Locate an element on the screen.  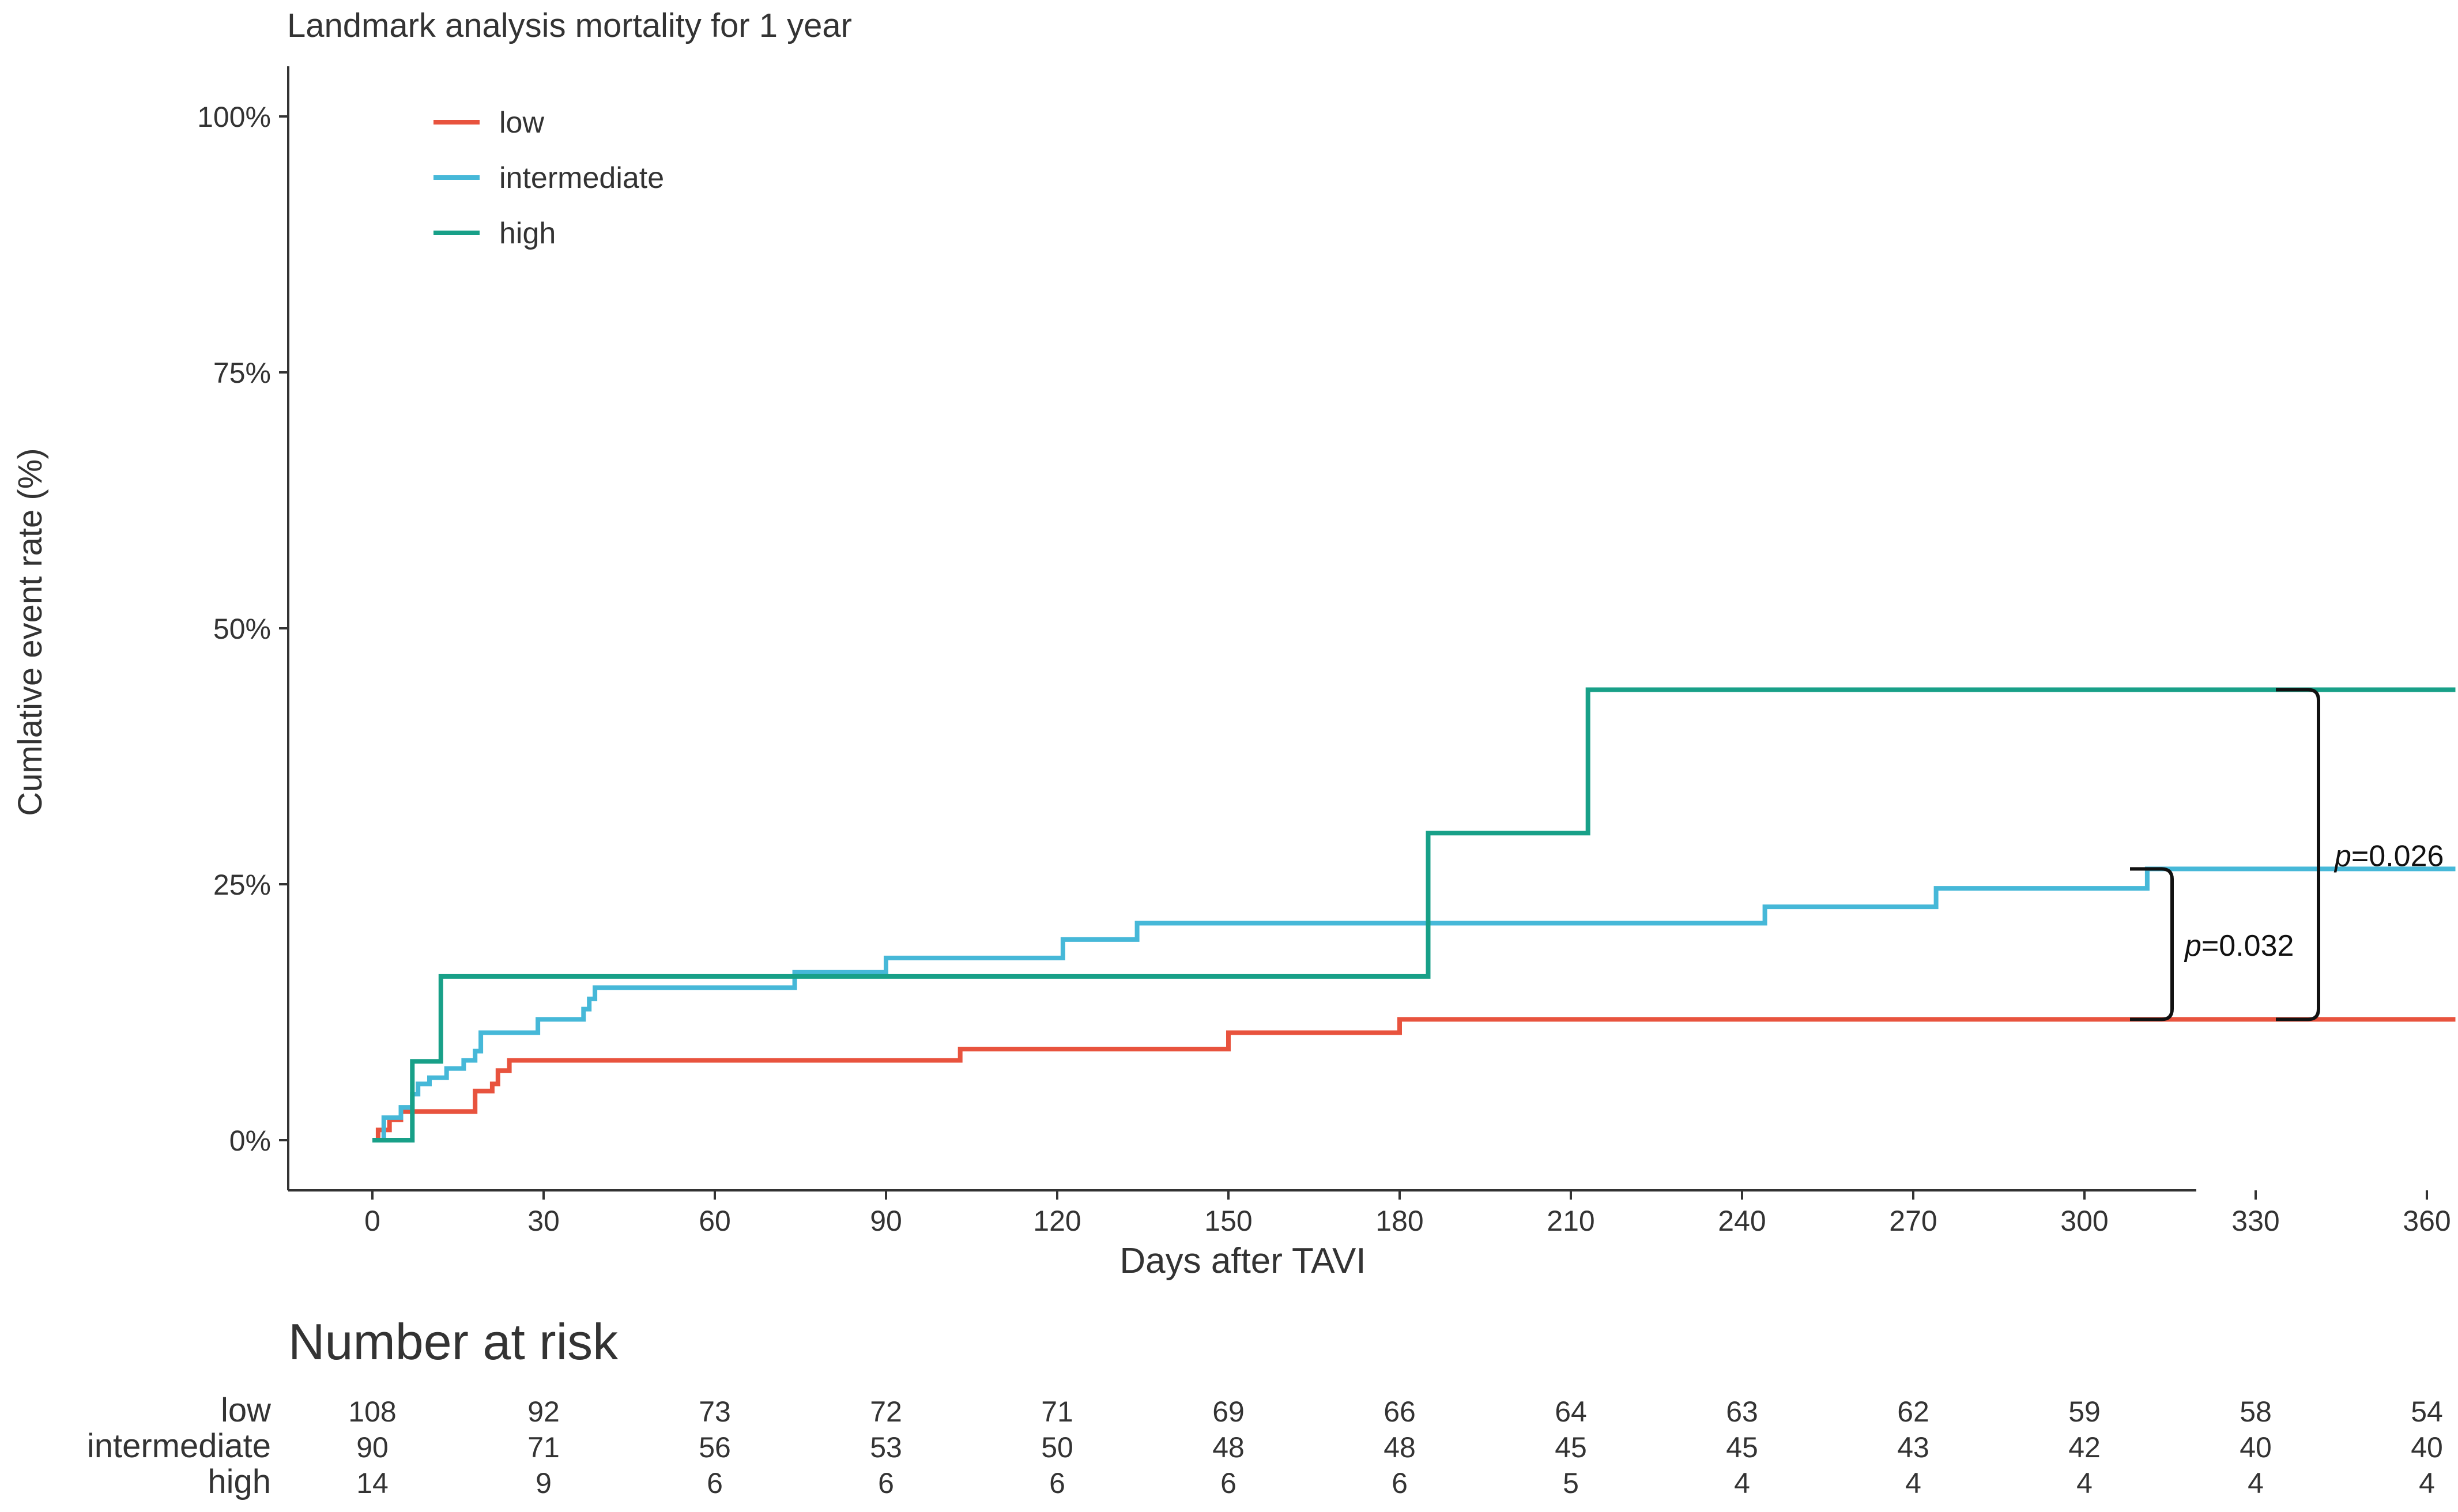
chart-title: Landmark analysis mortality for 1 year is located at coordinates (569, 26).